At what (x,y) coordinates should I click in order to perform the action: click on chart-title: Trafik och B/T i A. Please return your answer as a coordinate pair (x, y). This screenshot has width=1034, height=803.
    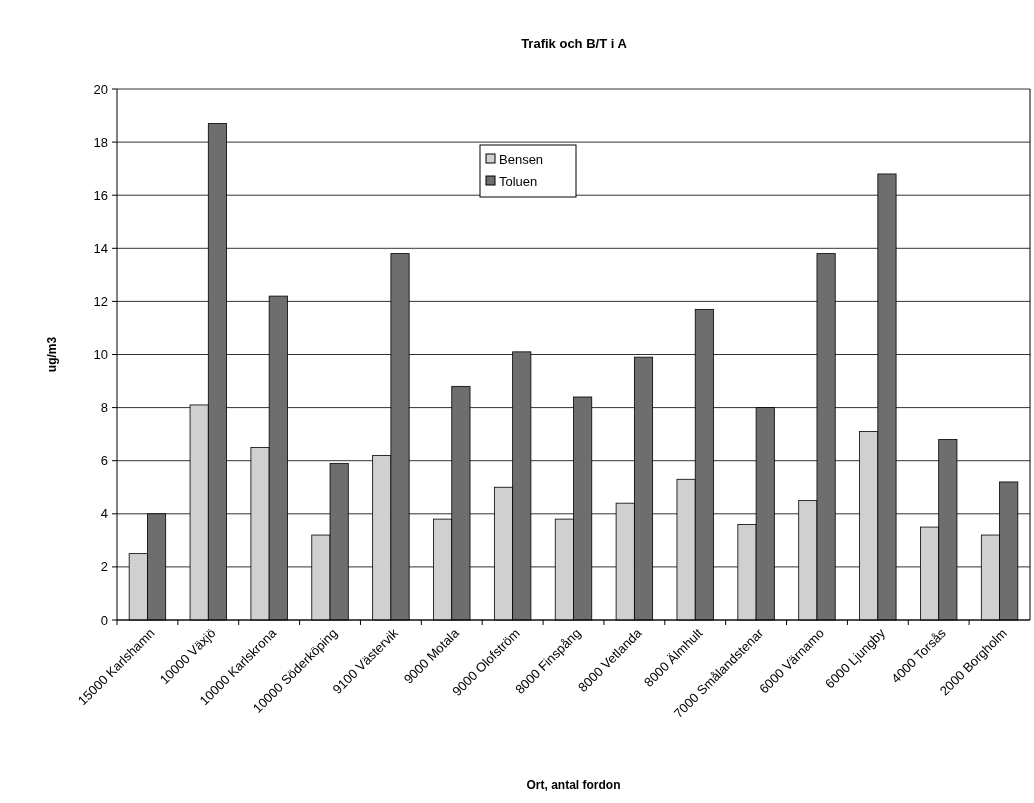
    Looking at the image, I should click on (574, 43).